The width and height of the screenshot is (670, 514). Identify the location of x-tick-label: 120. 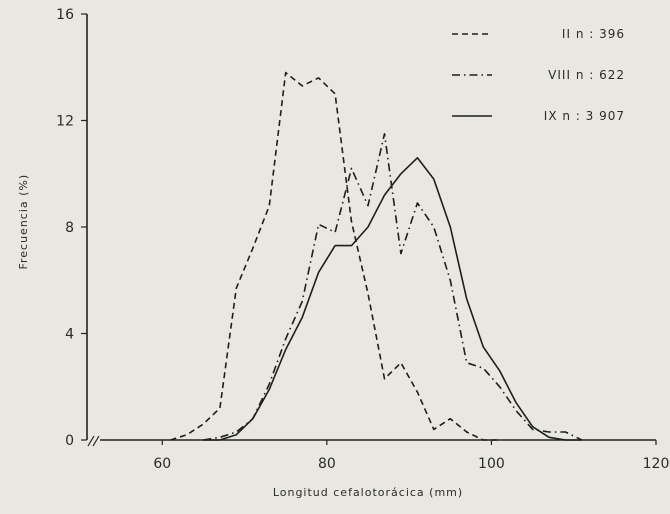
(656, 464).